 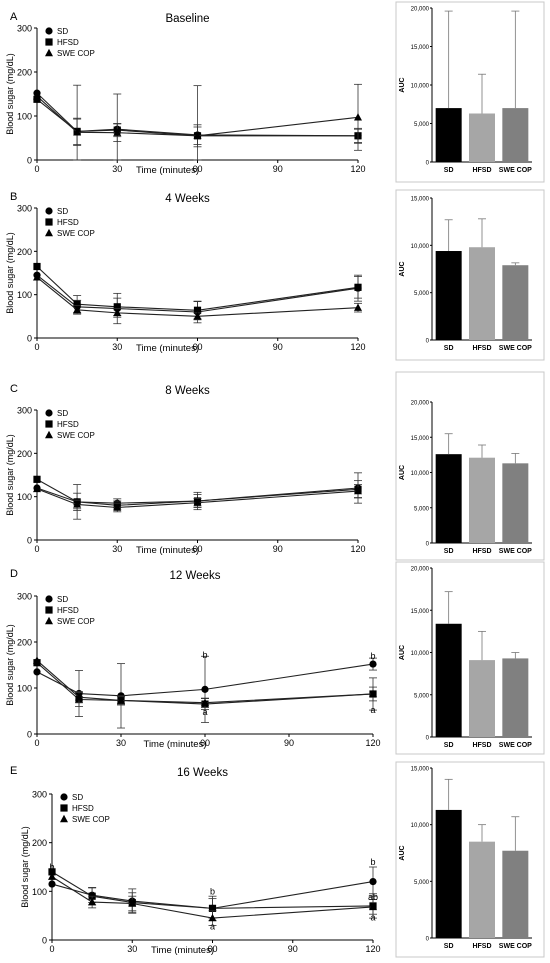 I want to click on y-axis-label: Blood sugar (mg/dL), so click(x=10, y=94).